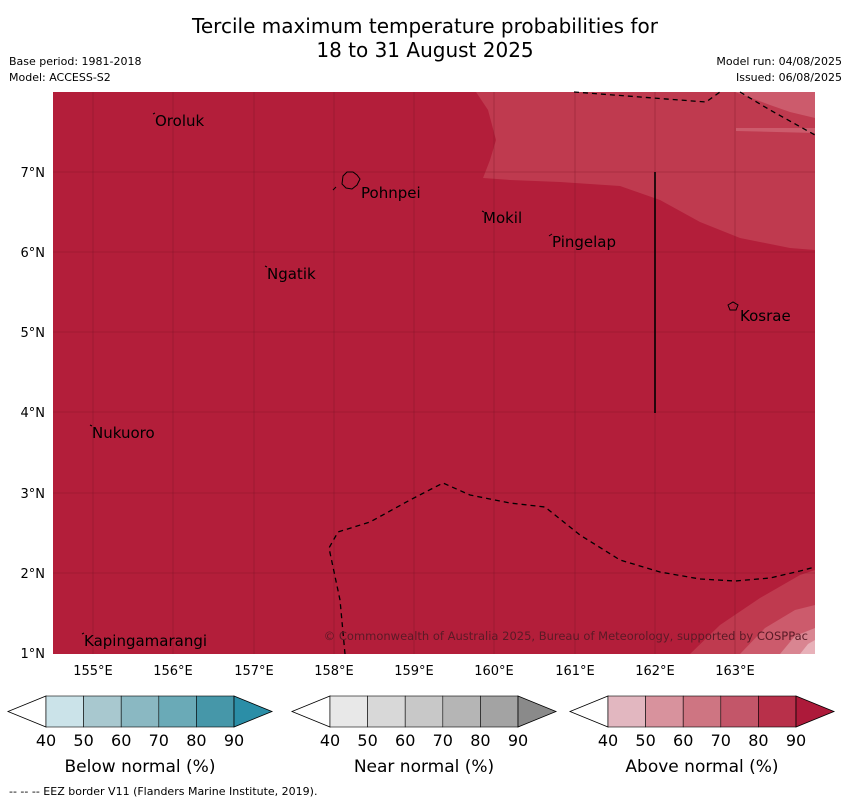 This screenshot has height=804, width=850. I want to click on colorbar-below: 40 50 60 70 80 90 Below normal (%), so click(140, 736).